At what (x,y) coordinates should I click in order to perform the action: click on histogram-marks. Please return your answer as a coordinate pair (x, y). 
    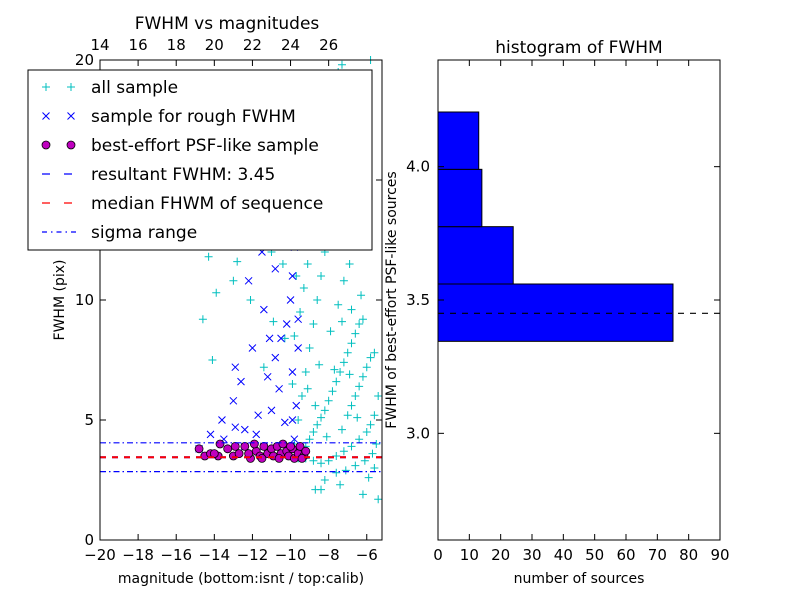
    Looking at the image, I should click on (578, 226).